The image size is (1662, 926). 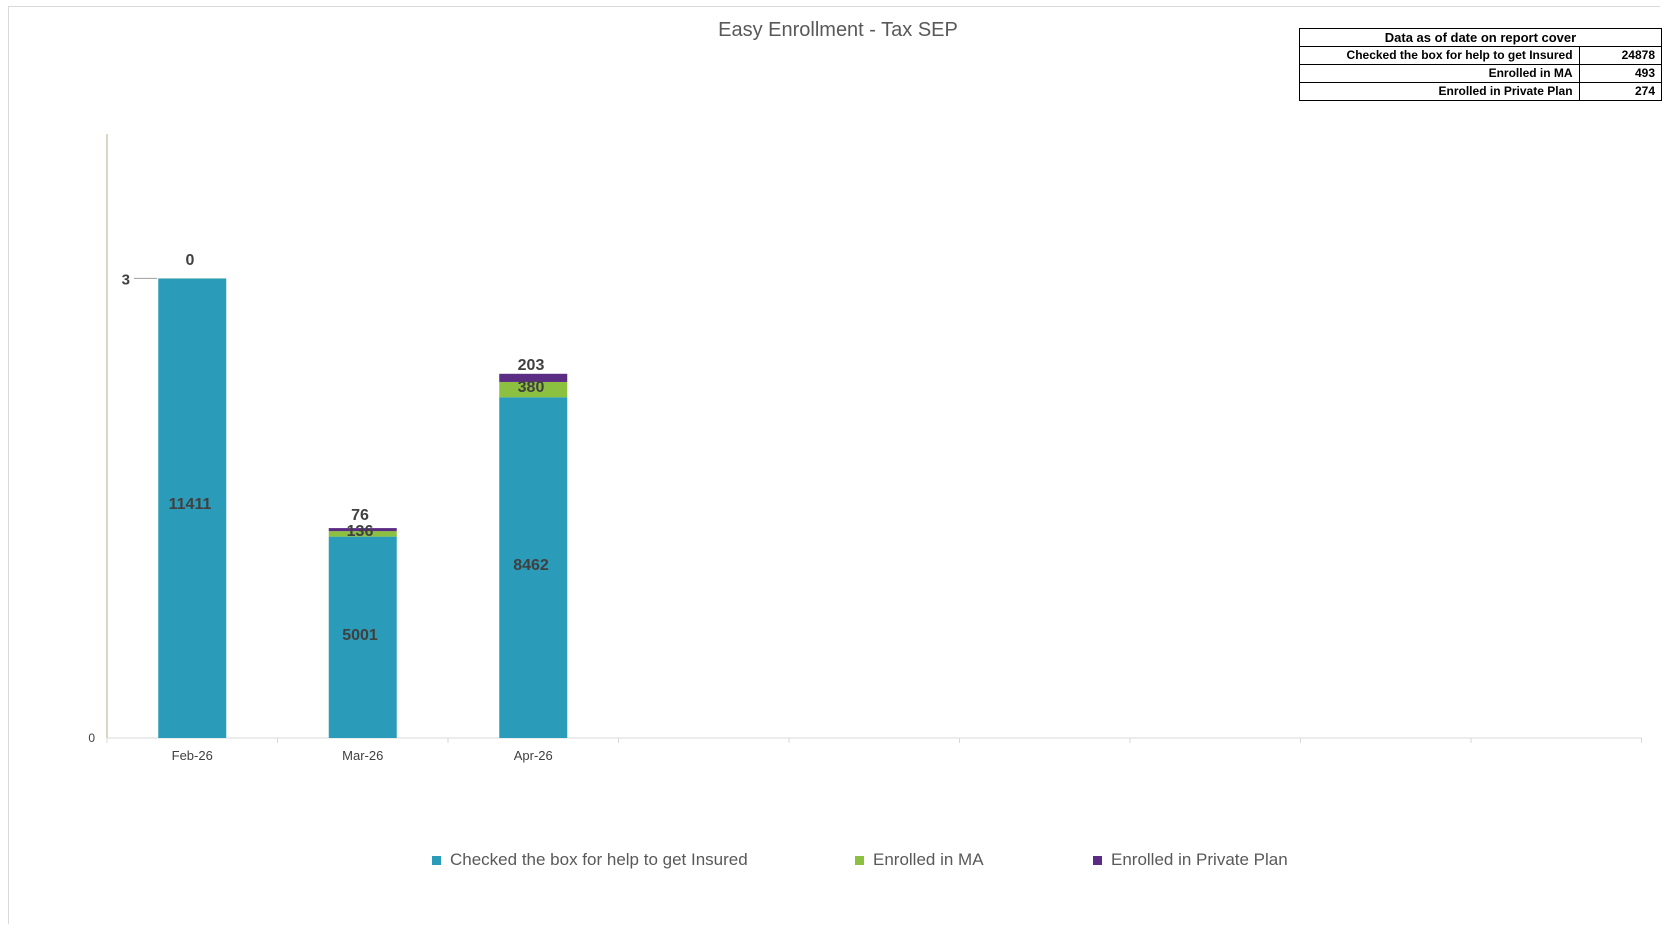 What do you see at coordinates (360, 515) in the screenshot?
I see `data-label: 76` at bounding box center [360, 515].